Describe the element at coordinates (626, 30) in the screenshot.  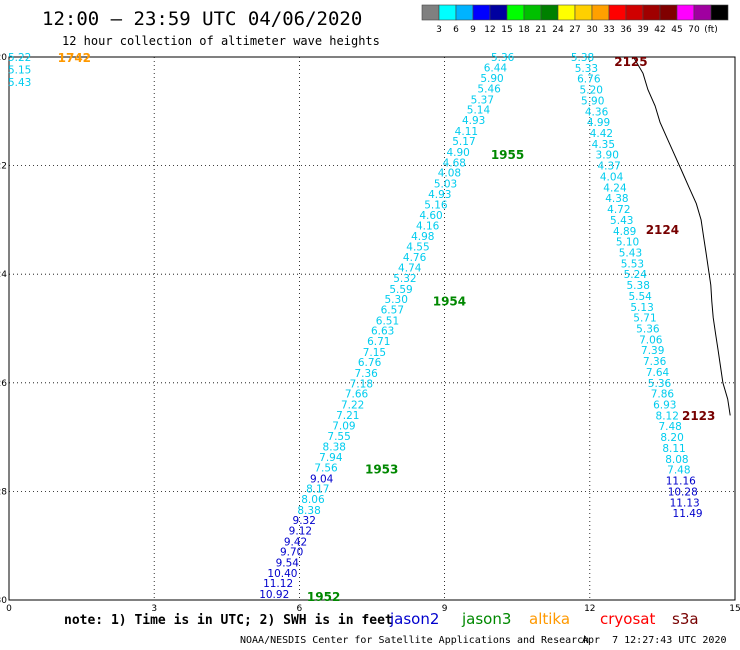
I see `legend-tick-label: 36` at that location.